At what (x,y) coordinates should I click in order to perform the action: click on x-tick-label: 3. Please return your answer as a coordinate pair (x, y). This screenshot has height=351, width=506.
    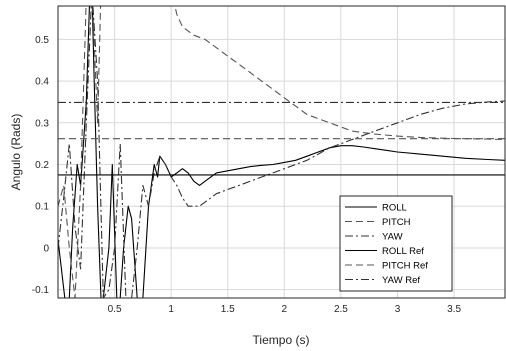
    Looking at the image, I should click on (398, 309).